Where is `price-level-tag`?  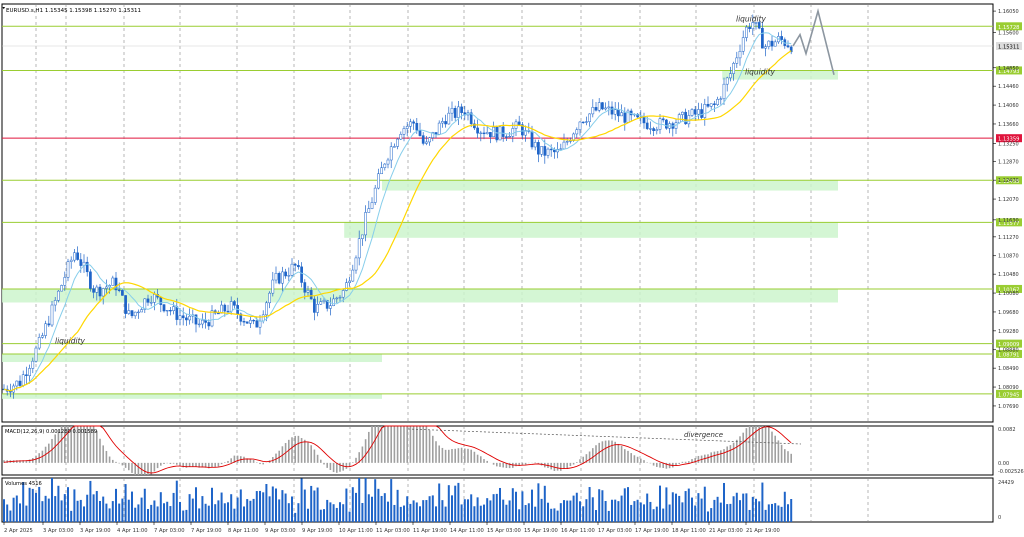
price-level-tag is located at coordinates (1009, 222).